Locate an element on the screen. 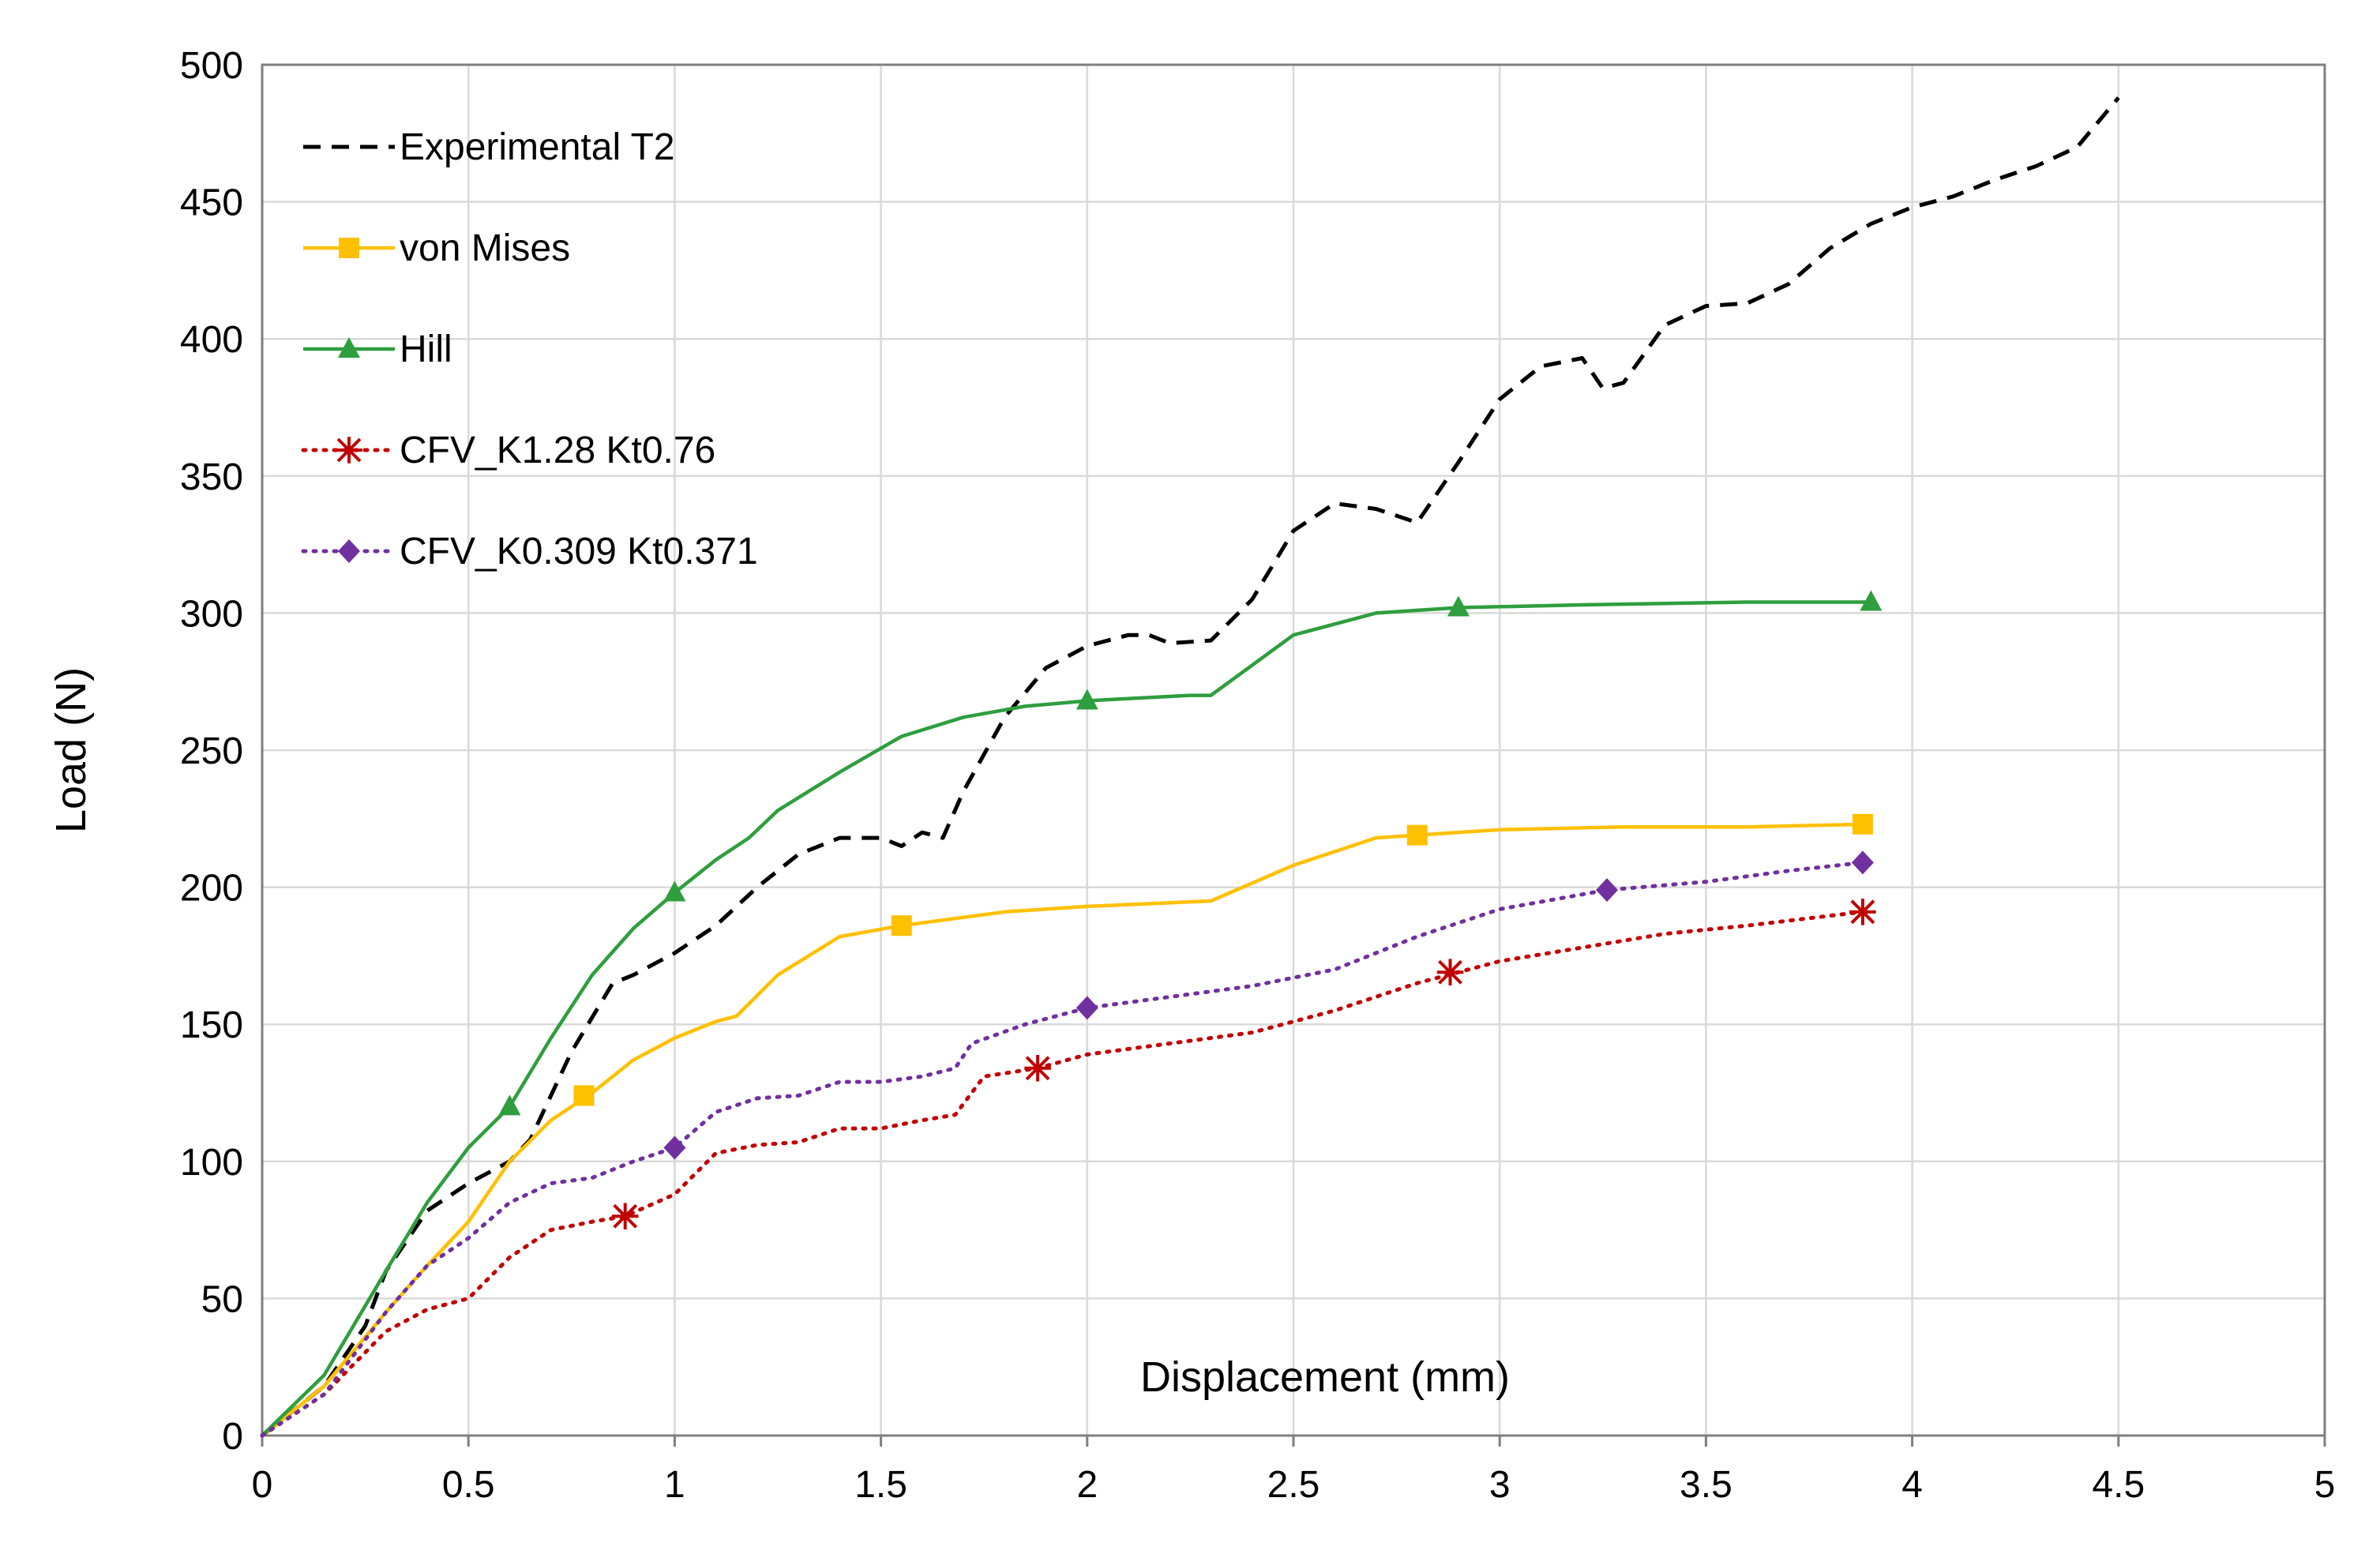 The width and height of the screenshot is (2380, 1554). x-tick-label: 0 is located at coordinates (262, 1485).